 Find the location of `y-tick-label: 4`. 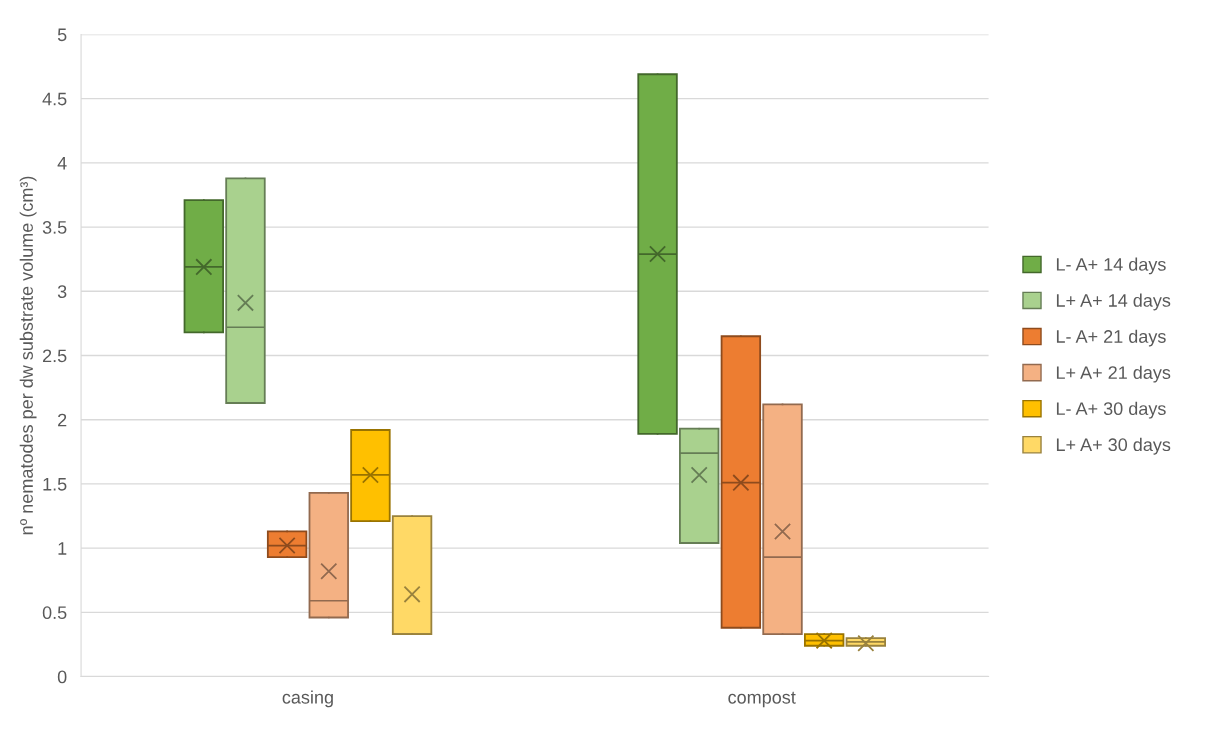

y-tick-label: 4 is located at coordinates (62, 163).